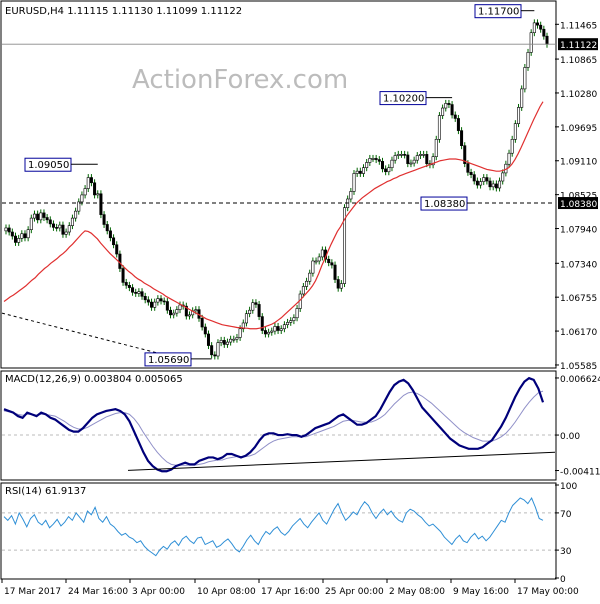 This screenshot has height=604, width=600. What do you see at coordinates (578, 265) in the screenshot?
I see `price-tick-label: 1.07340` at bounding box center [578, 265].